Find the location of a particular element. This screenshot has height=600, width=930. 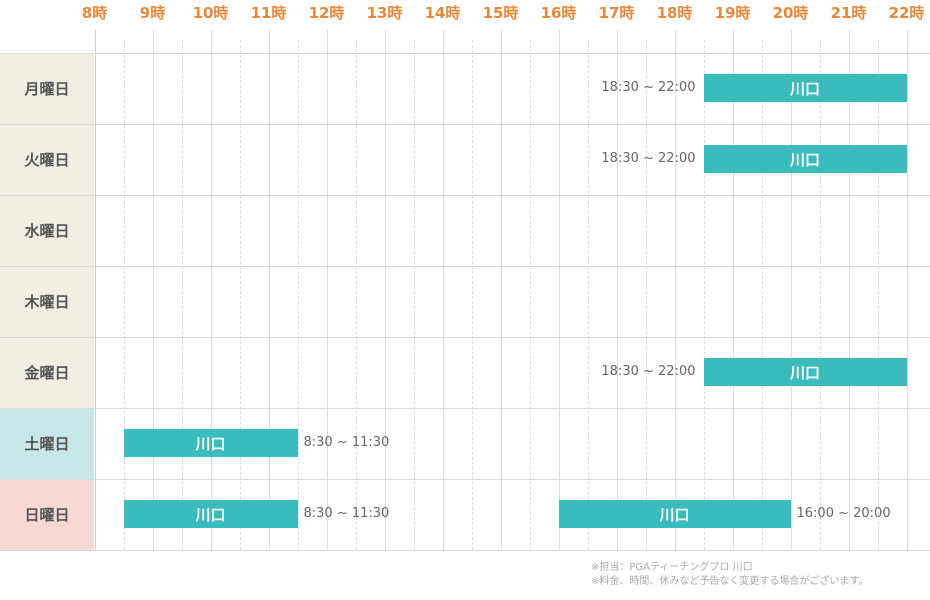

hour-header: 17時 is located at coordinates (616, 13).